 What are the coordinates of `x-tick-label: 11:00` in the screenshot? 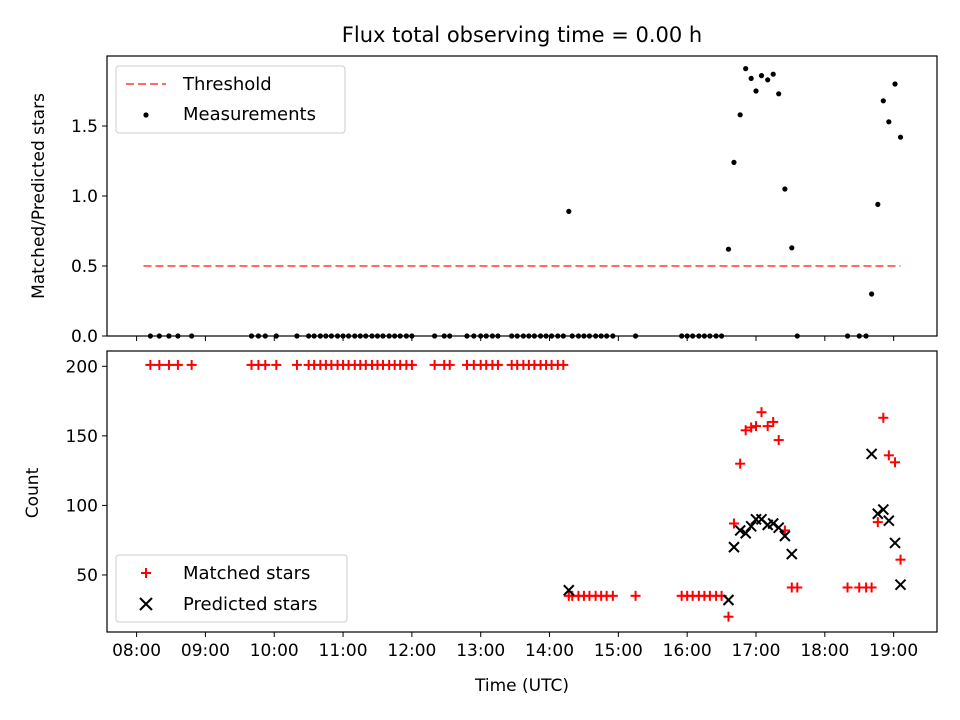 It's located at (343, 651).